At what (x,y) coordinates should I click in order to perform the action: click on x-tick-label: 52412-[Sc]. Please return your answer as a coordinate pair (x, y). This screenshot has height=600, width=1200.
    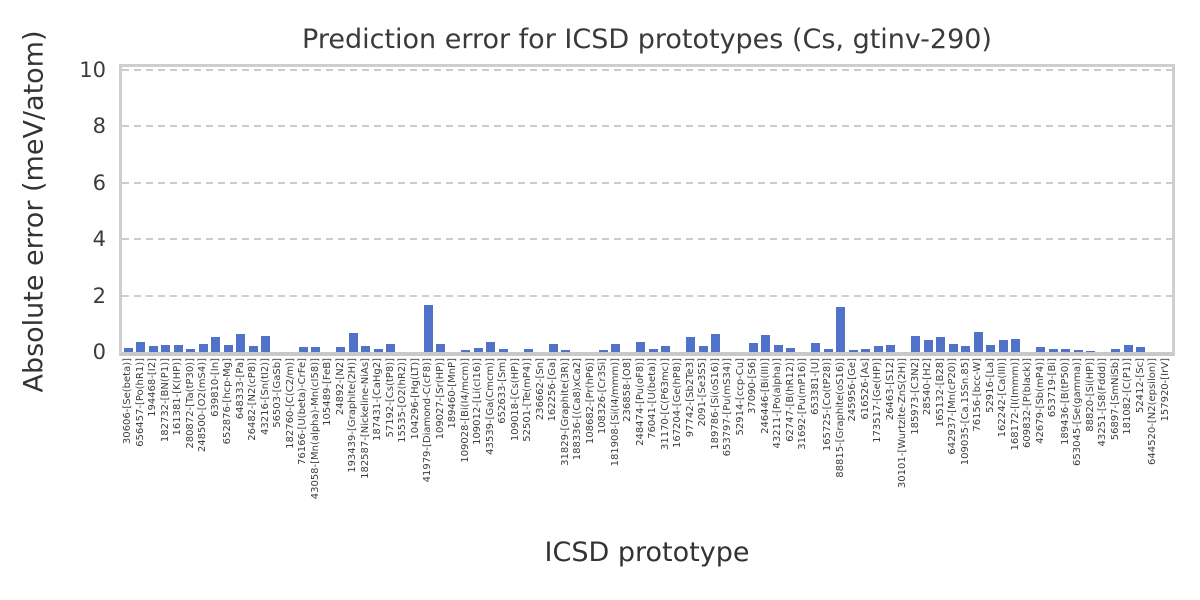
    Looking at the image, I should click on (1140, 386).